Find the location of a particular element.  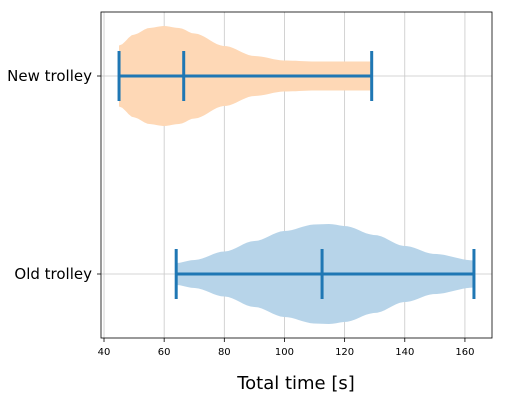

x-axis-label: Total time [s] is located at coordinates (295, 383).